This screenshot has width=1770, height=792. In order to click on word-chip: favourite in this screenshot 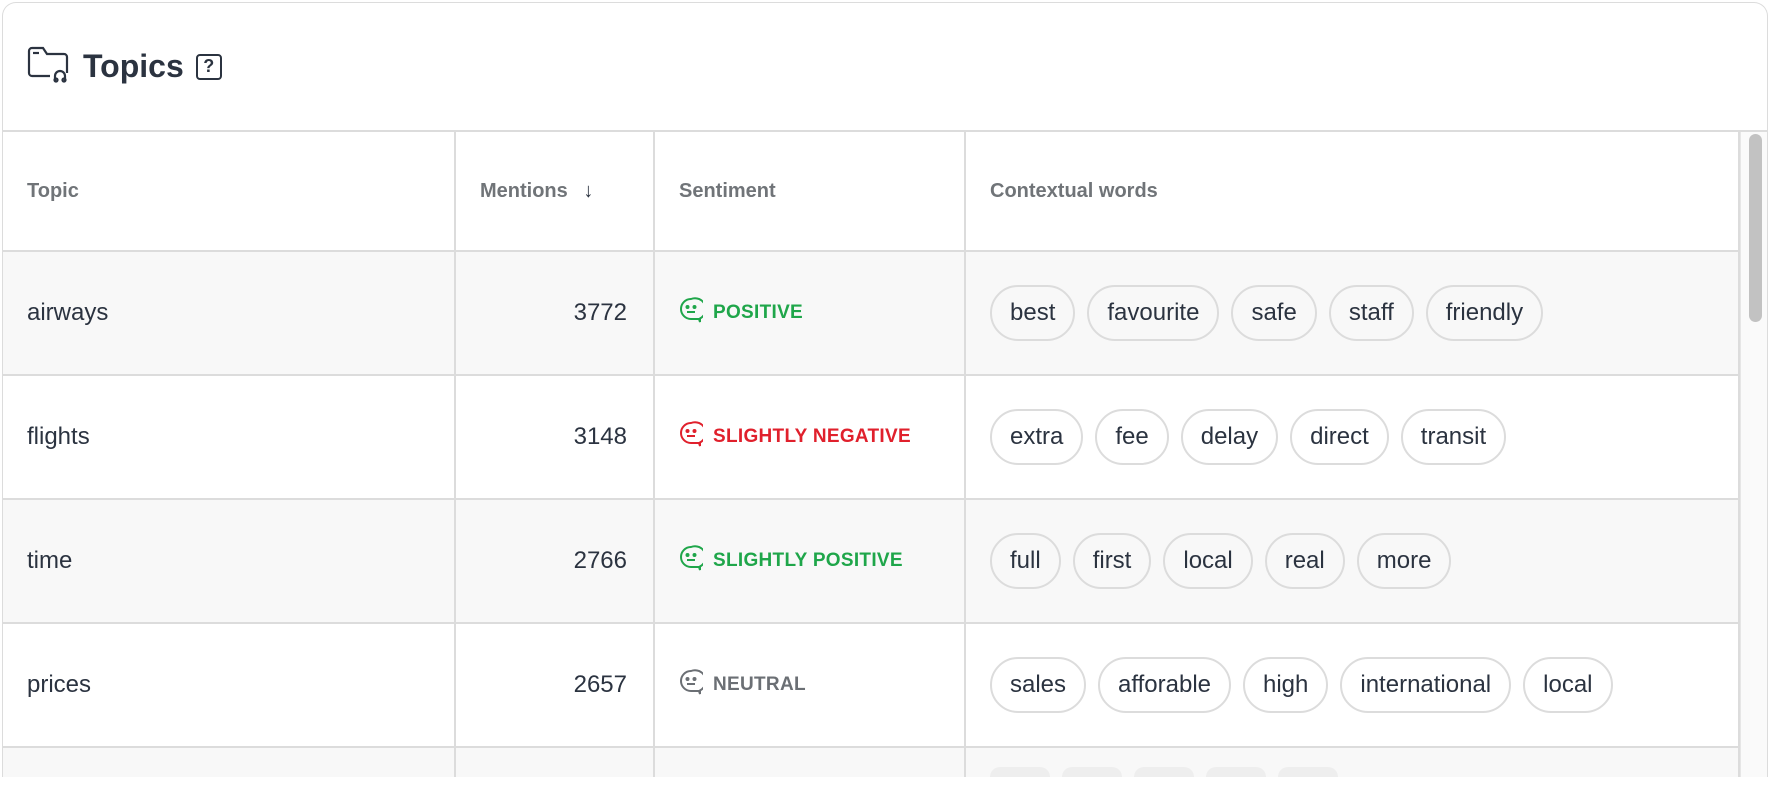, I will do `click(1153, 313)`.